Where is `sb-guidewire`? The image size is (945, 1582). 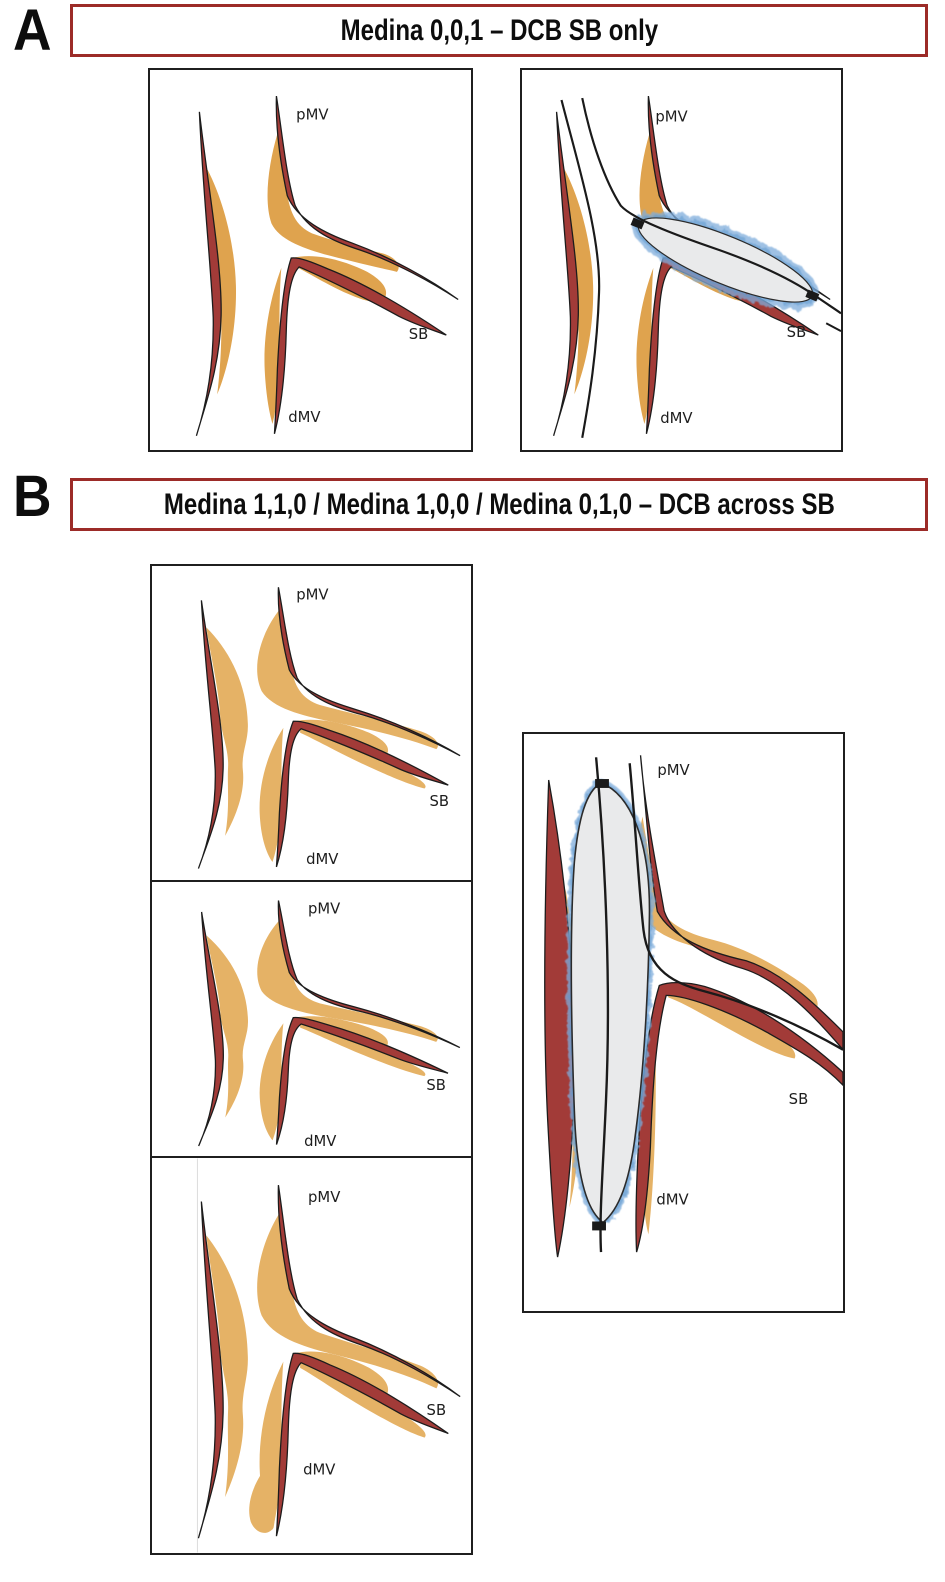 sb-guidewire is located at coordinates (711, 206).